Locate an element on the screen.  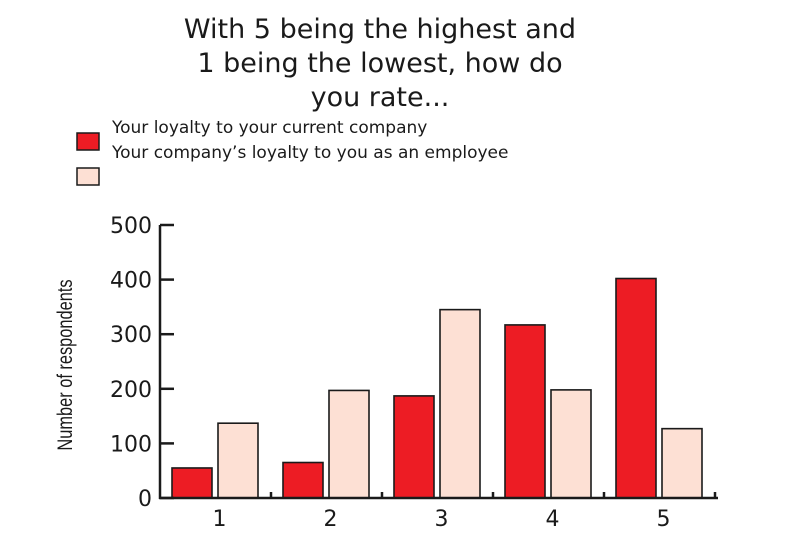
y-tick-label-500: 500 is located at coordinates (131, 226).